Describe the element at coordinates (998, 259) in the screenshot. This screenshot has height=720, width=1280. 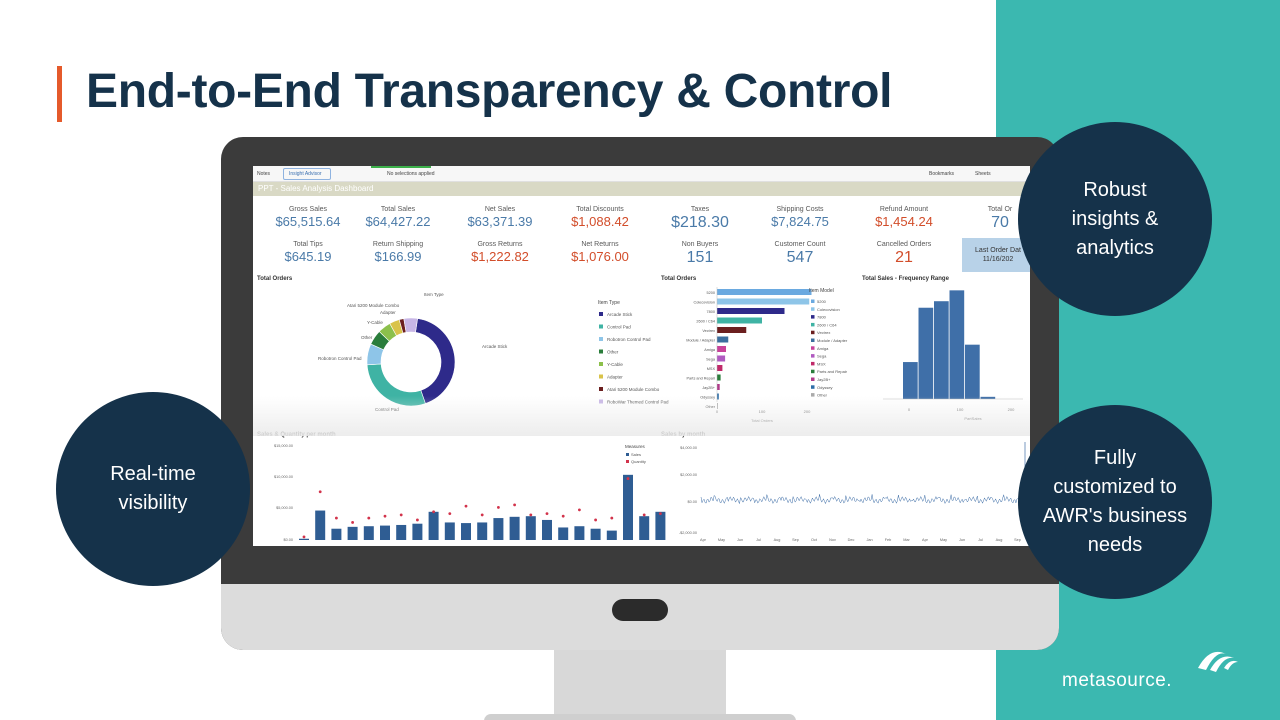
I see `last-order-value: 11/16/202` at that location.